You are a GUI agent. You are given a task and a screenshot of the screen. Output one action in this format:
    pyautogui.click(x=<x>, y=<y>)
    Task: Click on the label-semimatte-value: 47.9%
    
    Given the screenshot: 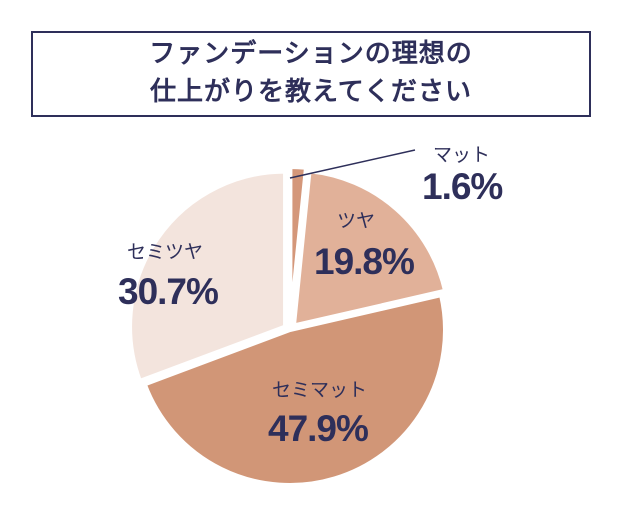 What is the action you would take?
    pyautogui.click(x=318, y=428)
    